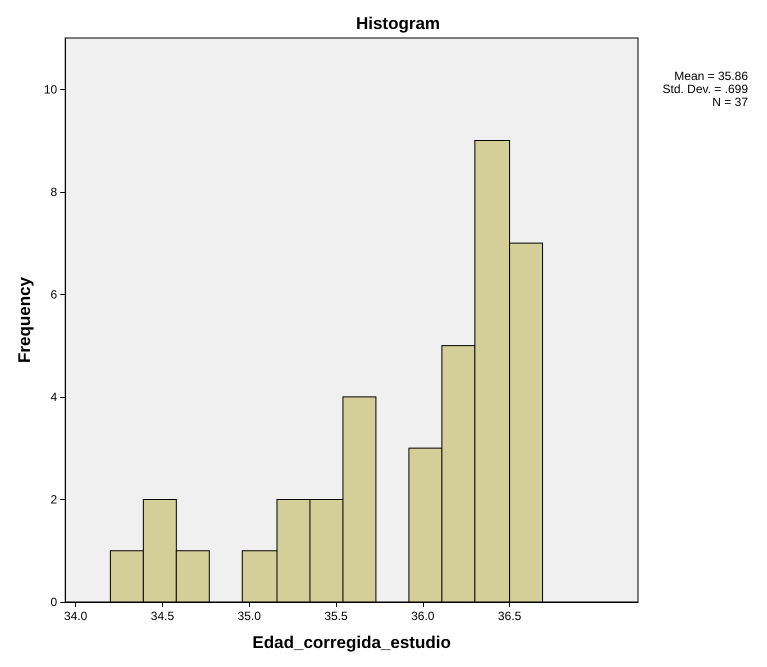 The image size is (767, 667). What do you see at coordinates (54, 191) in the screenshot?
I see `y-tick-label: 8` at bounding box center [54, 191].